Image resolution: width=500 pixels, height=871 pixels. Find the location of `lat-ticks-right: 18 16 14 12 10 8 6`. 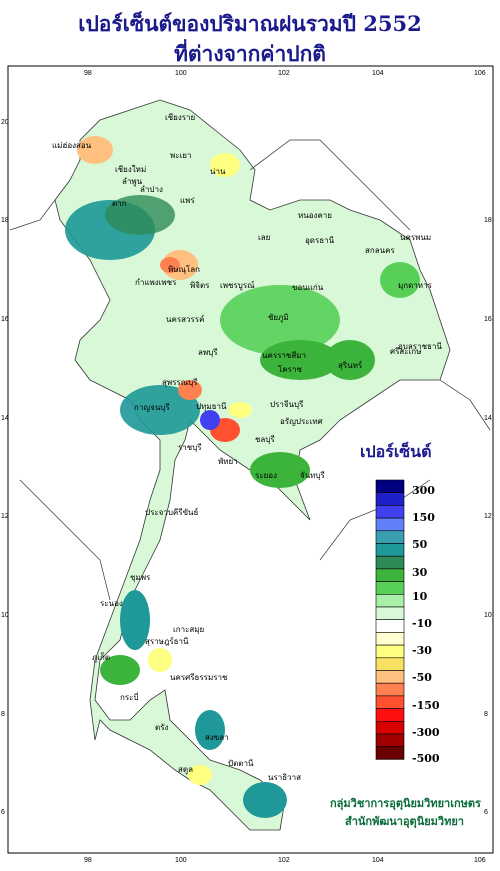

lat-ticks-right: 18 16 14 12 10 8 6 is located at coordinates (488, 516).